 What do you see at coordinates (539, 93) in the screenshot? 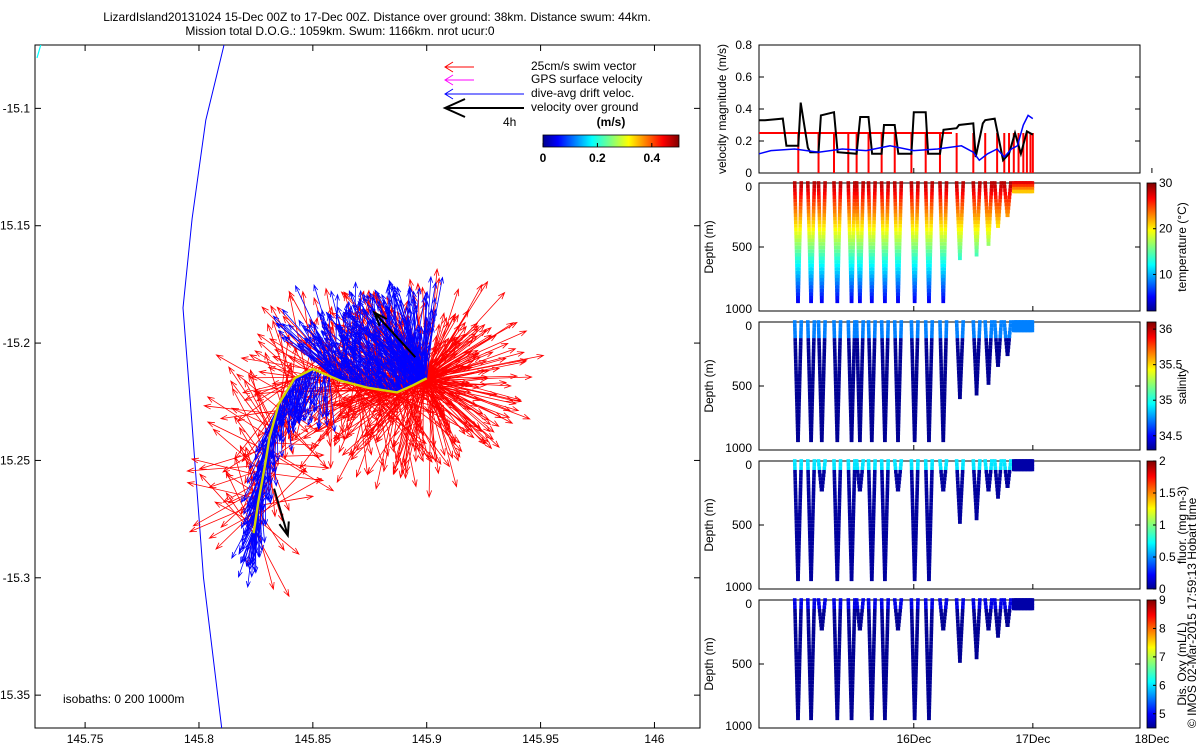
I see `legend-drift: dive-avg drift veloc.` at bounding box center [539, 93].